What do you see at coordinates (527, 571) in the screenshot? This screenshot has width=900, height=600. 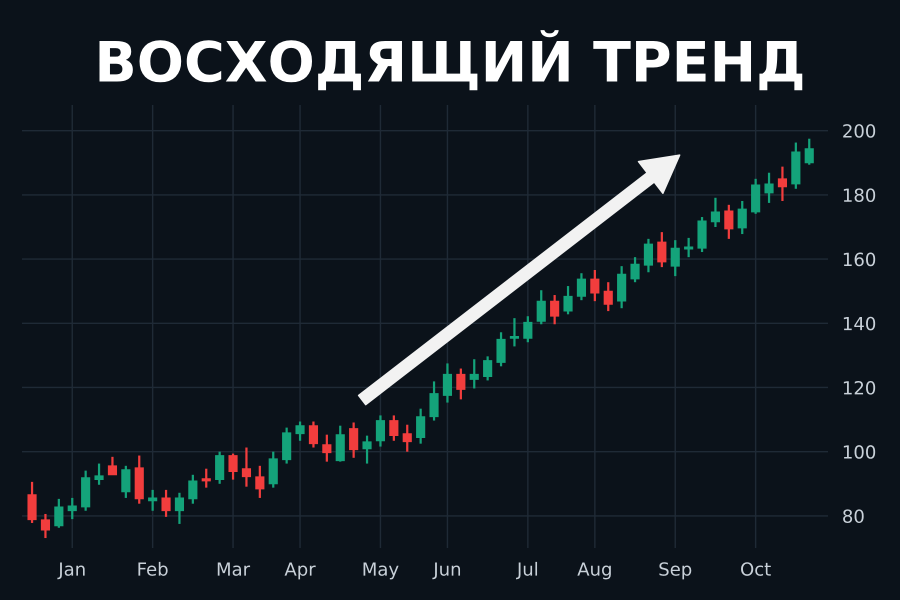 I see `x-tick-label: Jul` at bounding box center [527, 571].